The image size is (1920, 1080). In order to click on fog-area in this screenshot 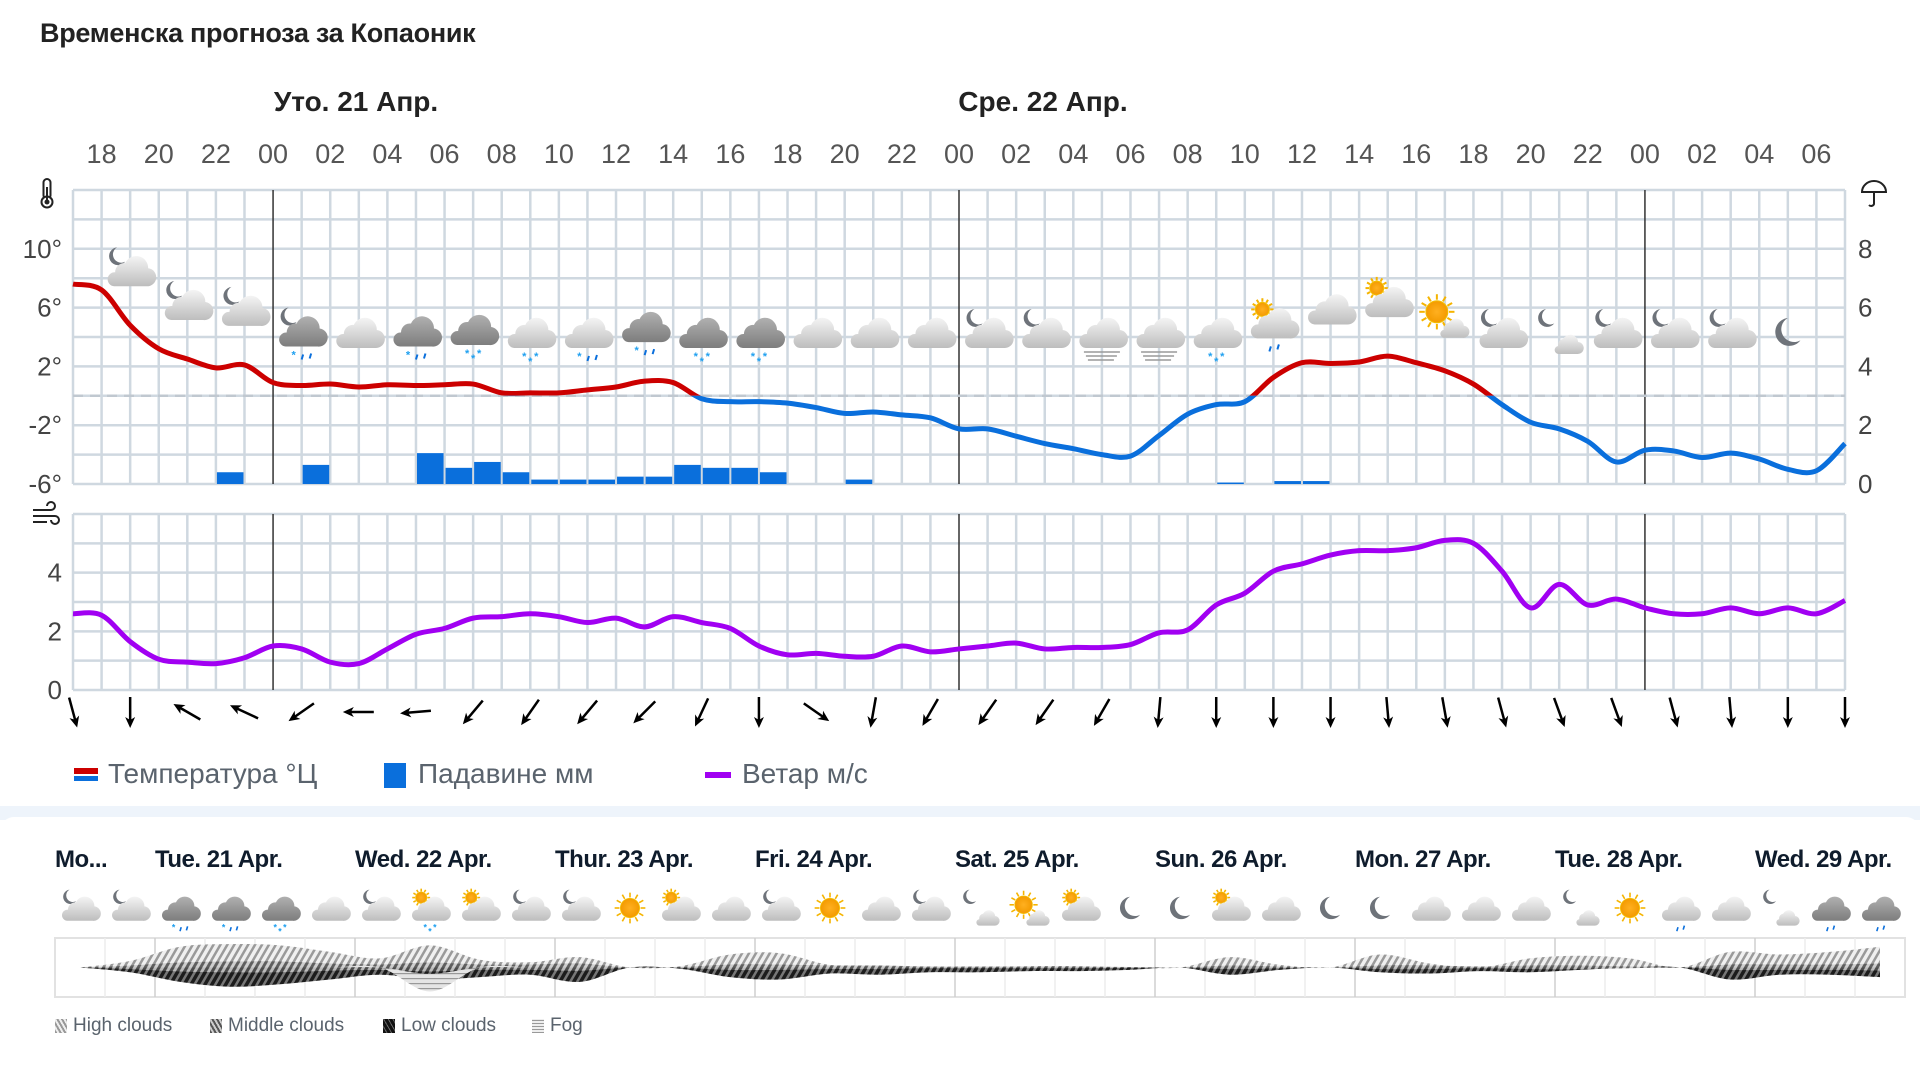, I will do `click(980, 978)`.